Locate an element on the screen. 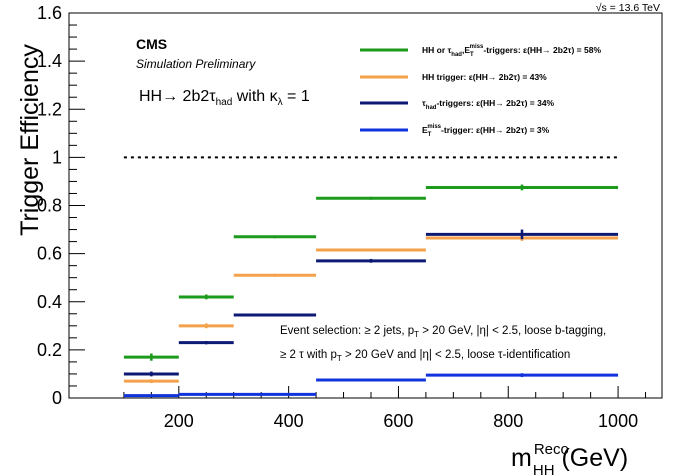  cms-label: CMS is located at coordinates (151, 44).